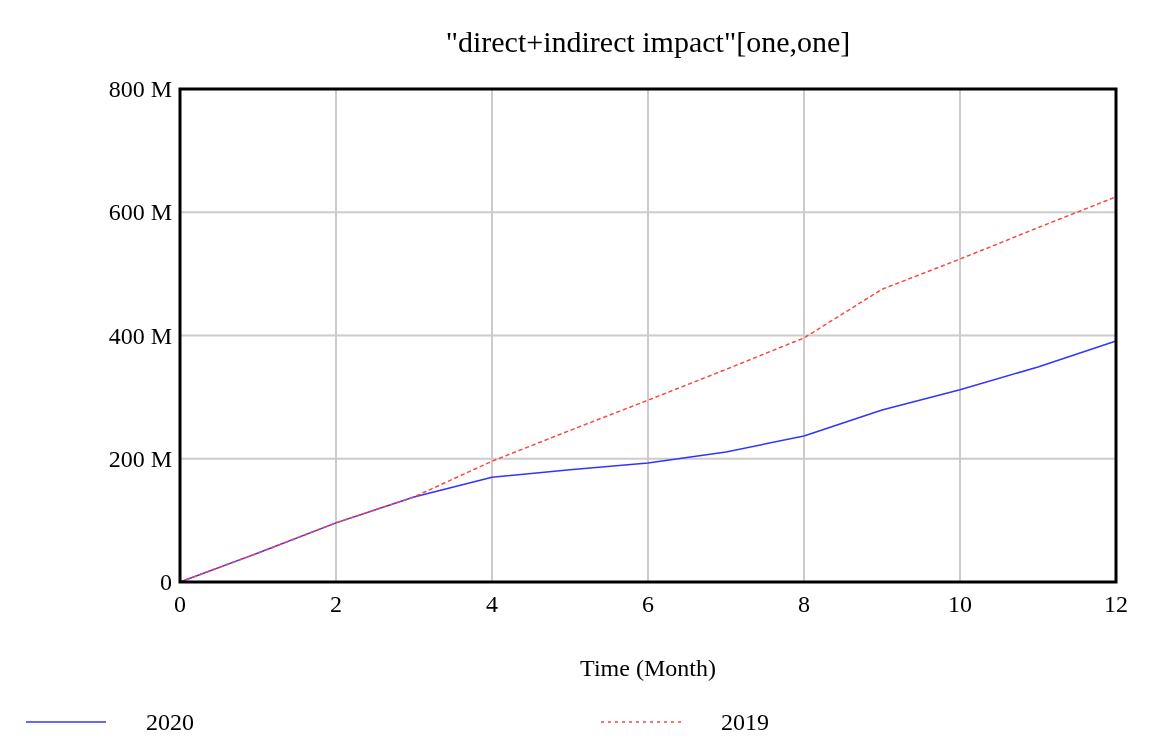 This screenshot has width=1171, height=746. I want to click on chart-title: "direct+indirect impact"[one,one], so click(648, 41).